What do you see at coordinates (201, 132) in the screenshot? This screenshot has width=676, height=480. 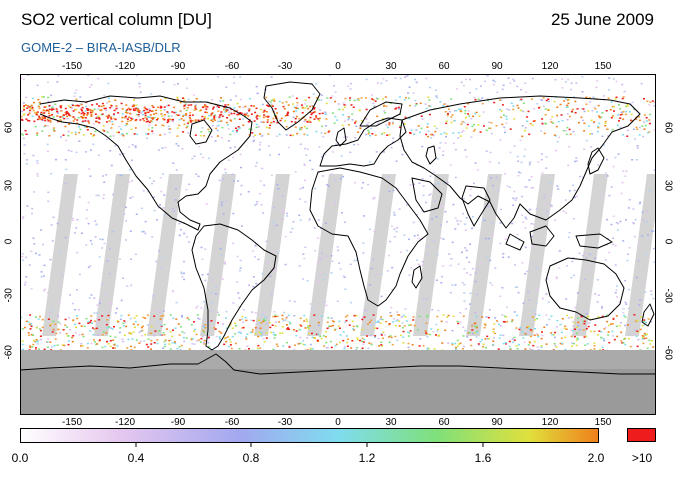 I see `hudson-bay-coastline` at bounding box center [201, 132].